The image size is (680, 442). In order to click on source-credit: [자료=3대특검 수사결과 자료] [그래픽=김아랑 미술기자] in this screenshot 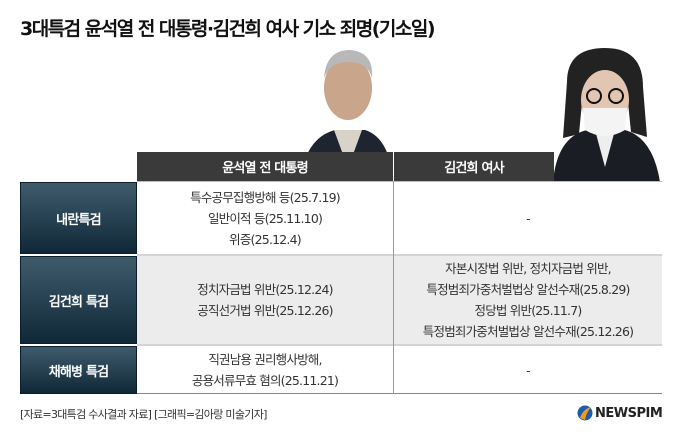, I will do `click(143, 414)`.